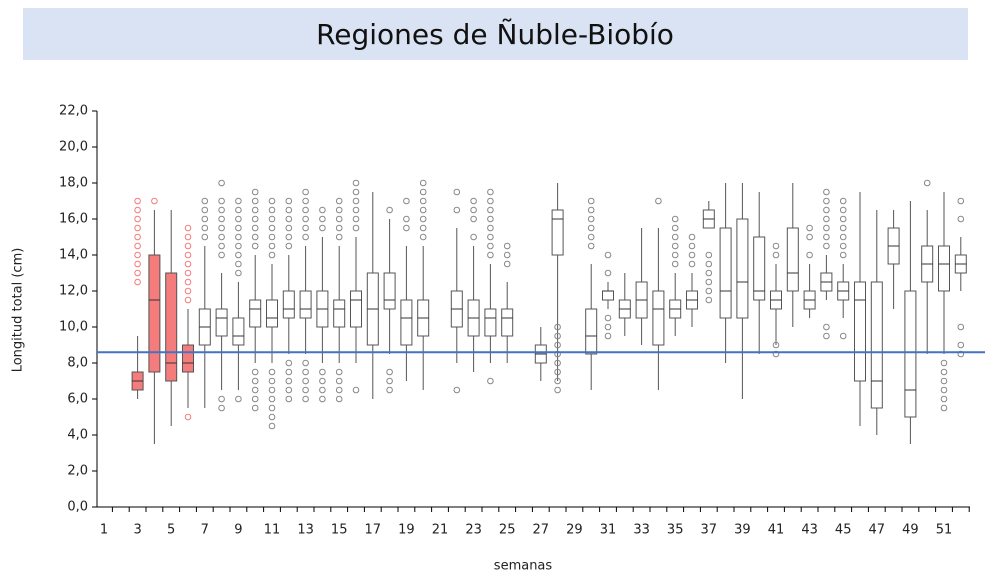 The image size is (987, 577). Describe the element at coordinates (77, 471) in the screenshot. I see `y-tick-label: 2,0` at that location.